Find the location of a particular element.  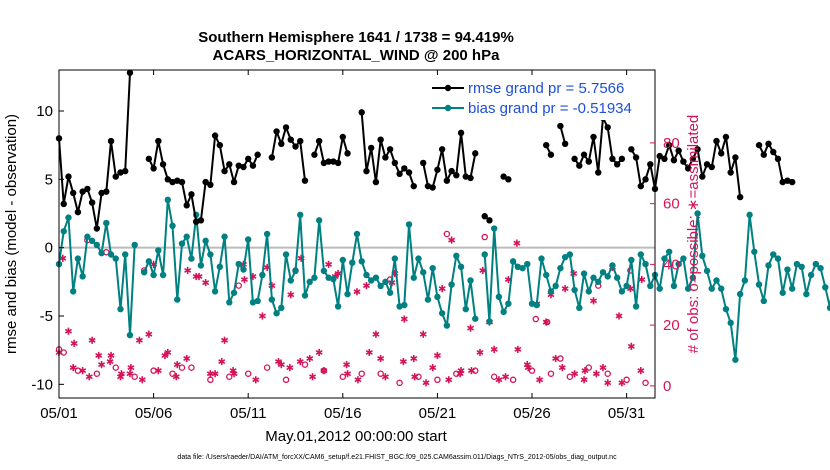

legend-background is located at coordinates (541, 99).